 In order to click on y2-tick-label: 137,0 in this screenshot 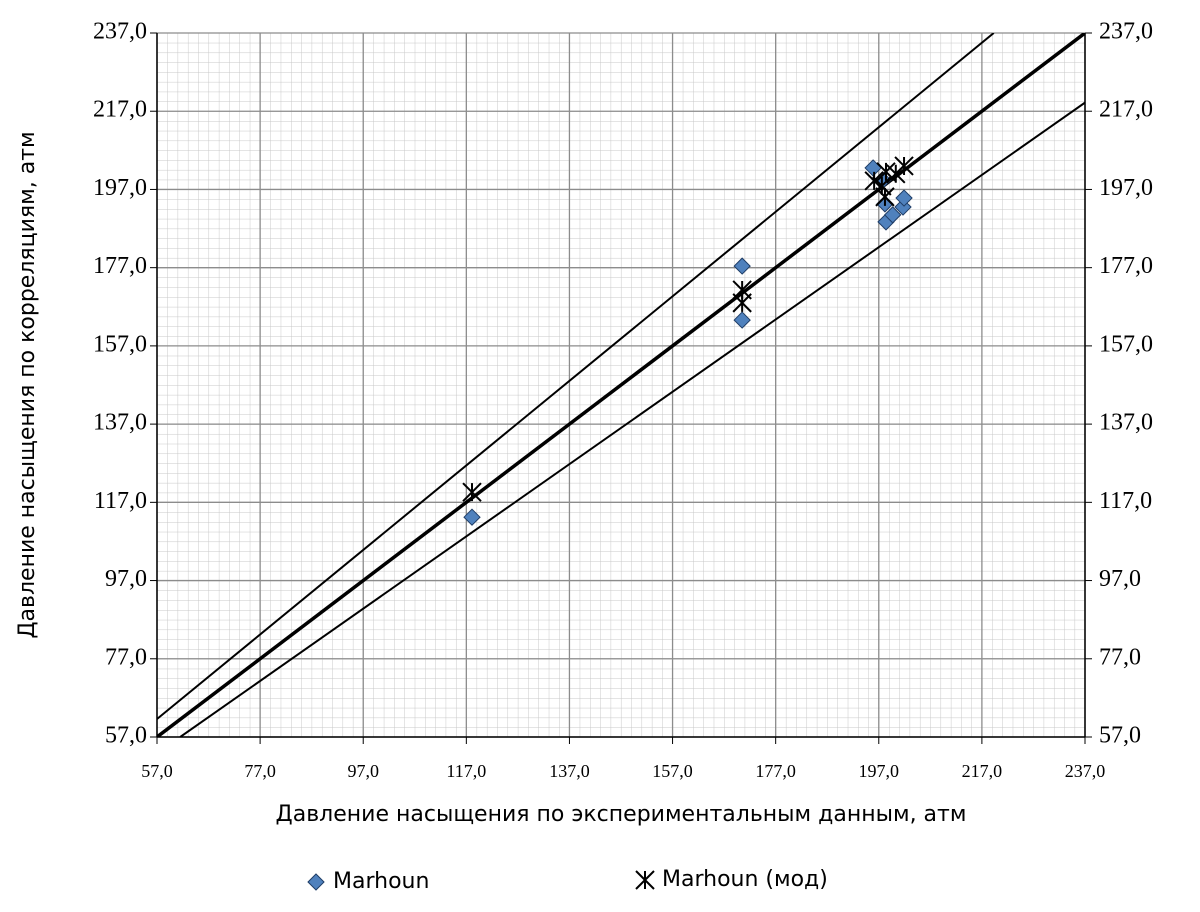, I will do `click(1126, 423)`.